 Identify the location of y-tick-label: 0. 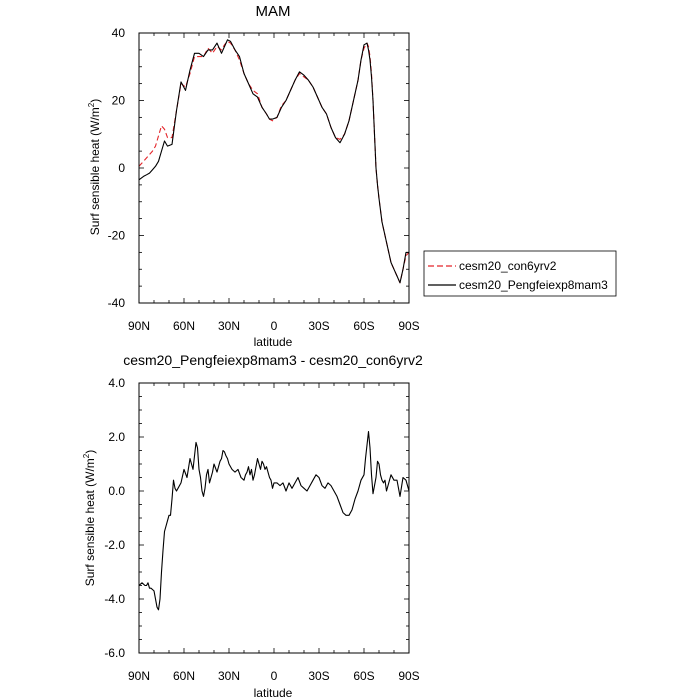
(121, 168).